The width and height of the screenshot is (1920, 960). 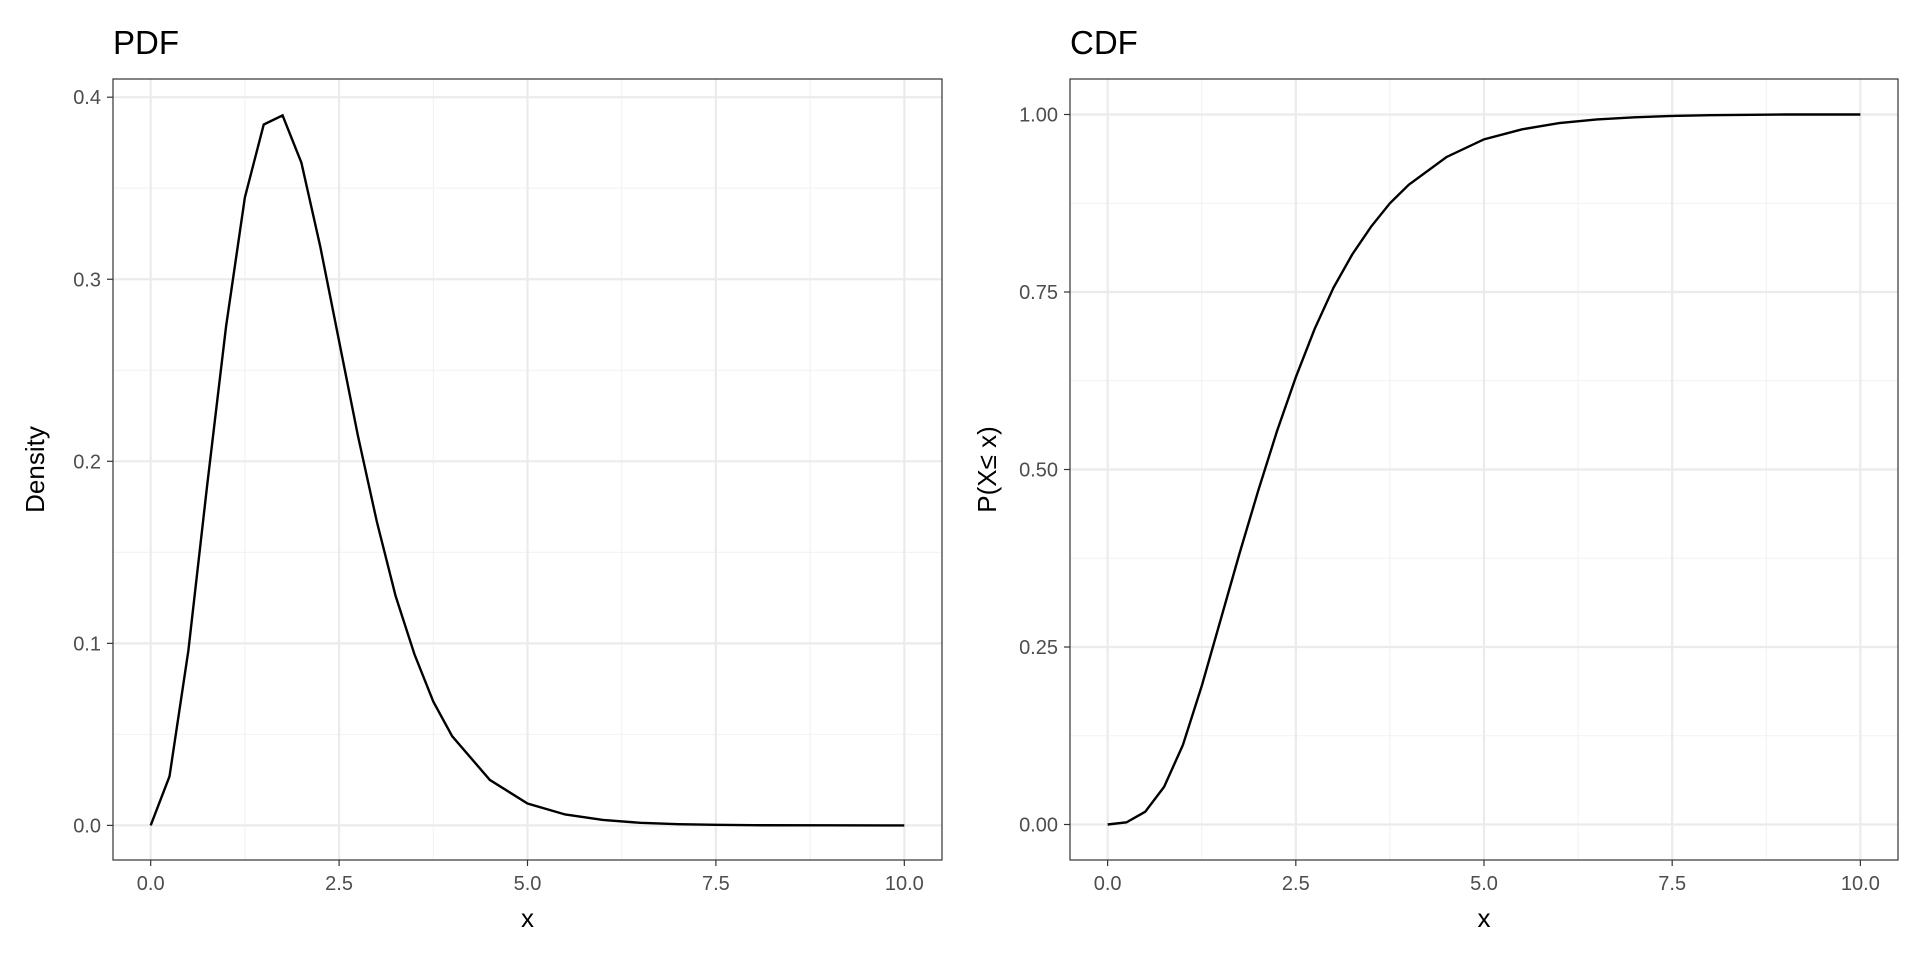 I want to click on y-tick-label: 0.00, so click(x=1038, y=826).